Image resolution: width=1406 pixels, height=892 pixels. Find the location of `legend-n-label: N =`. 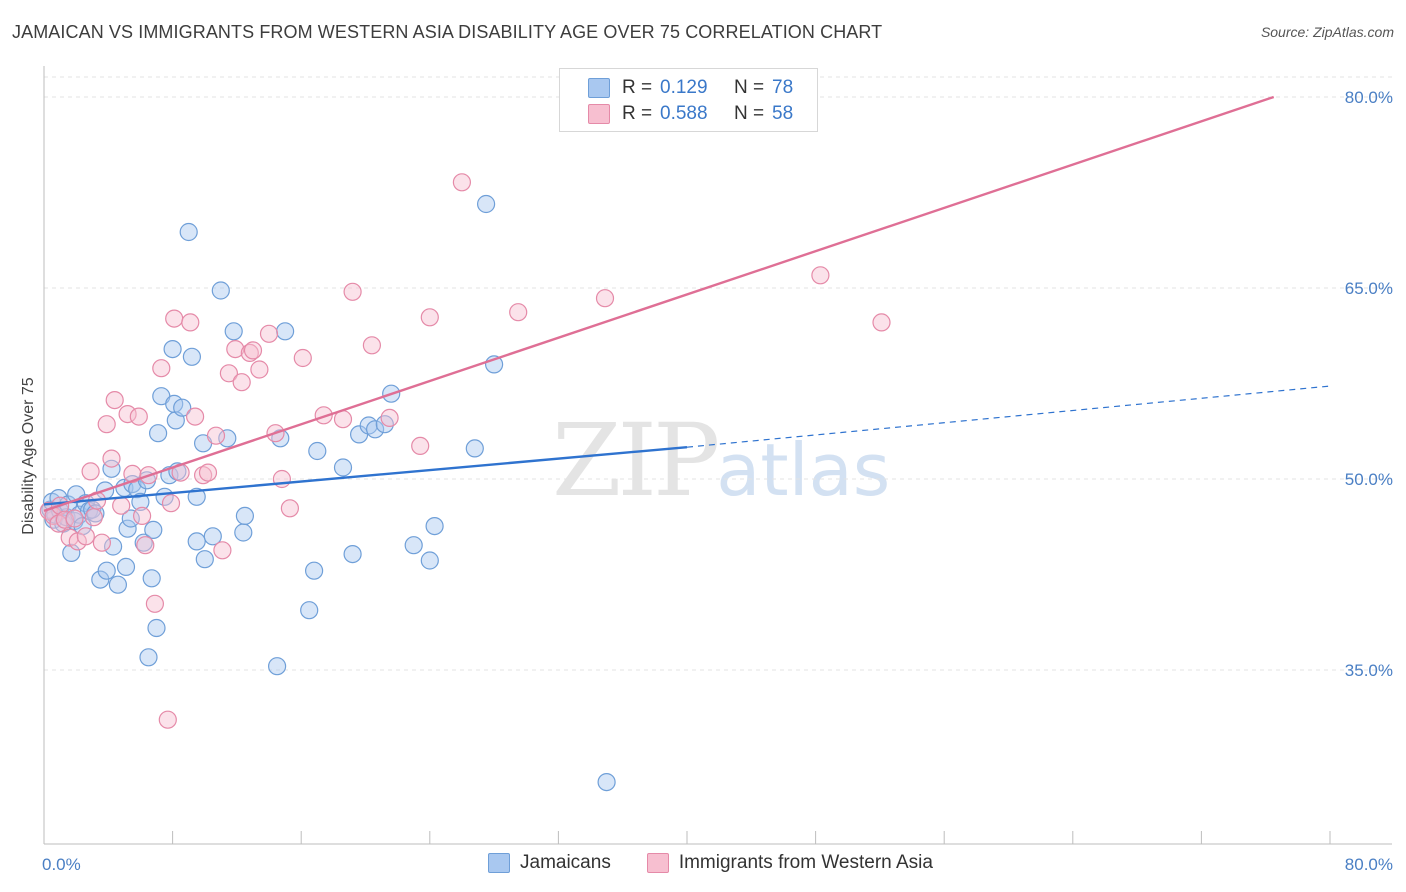

legend-n-label: N = is located at coordinates (749, 113).